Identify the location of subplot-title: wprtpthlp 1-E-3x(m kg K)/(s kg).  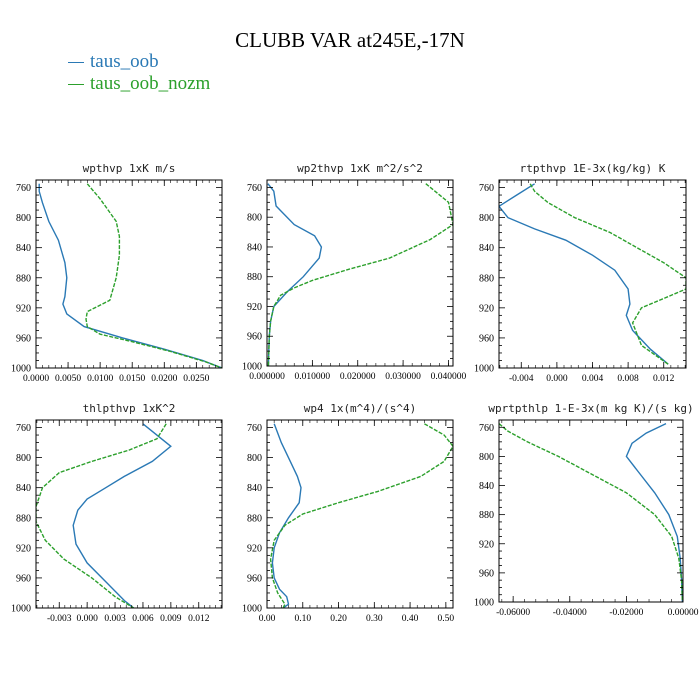
(590, 408).